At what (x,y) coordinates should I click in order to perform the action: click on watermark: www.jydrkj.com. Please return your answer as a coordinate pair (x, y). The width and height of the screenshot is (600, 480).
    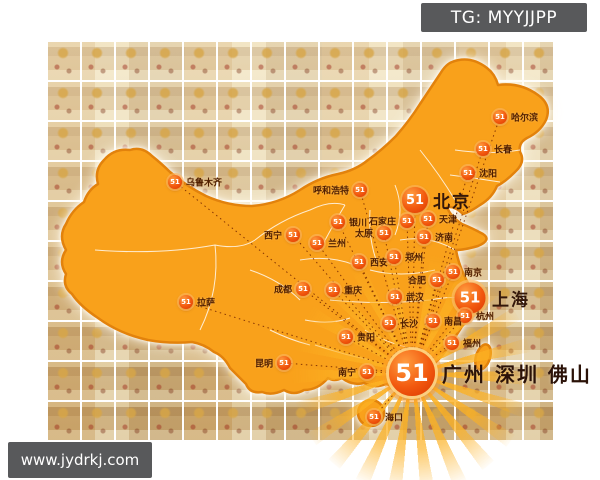
    Looking at the image, I should click on (80, 460).